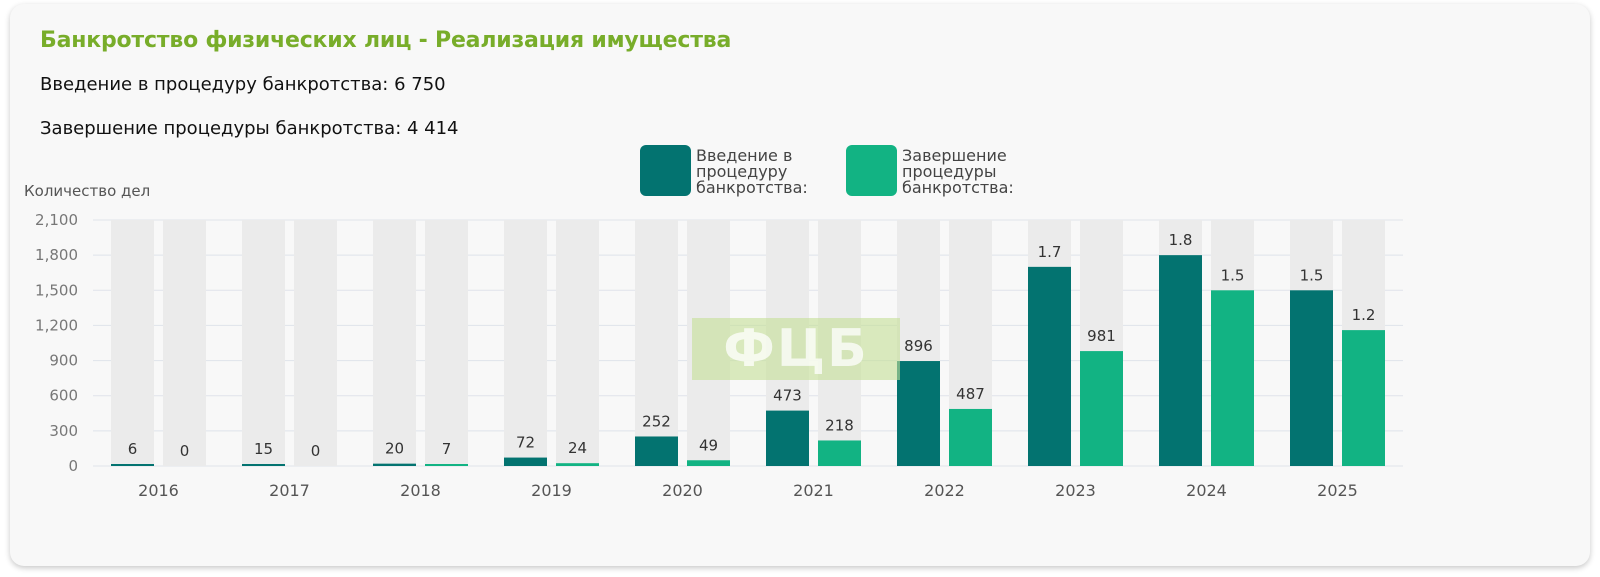  I want to click on data-label-finish: 981, so click(1101, 336).